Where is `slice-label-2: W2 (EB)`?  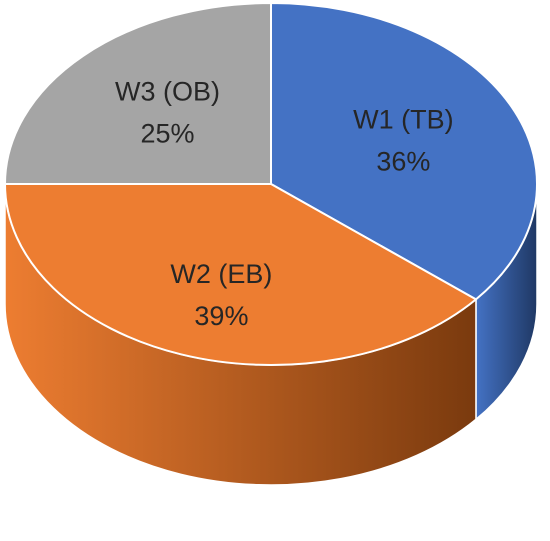 slice-label-2: W2 (EB) is located at coordinates (221, 274).